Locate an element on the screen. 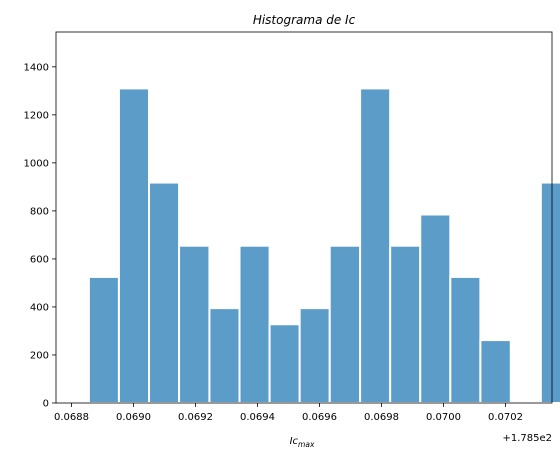 The width and height of the screenshot is (560, 459). x-axis-offset-label: +1.785e2 is located at coordinates (527, 438).